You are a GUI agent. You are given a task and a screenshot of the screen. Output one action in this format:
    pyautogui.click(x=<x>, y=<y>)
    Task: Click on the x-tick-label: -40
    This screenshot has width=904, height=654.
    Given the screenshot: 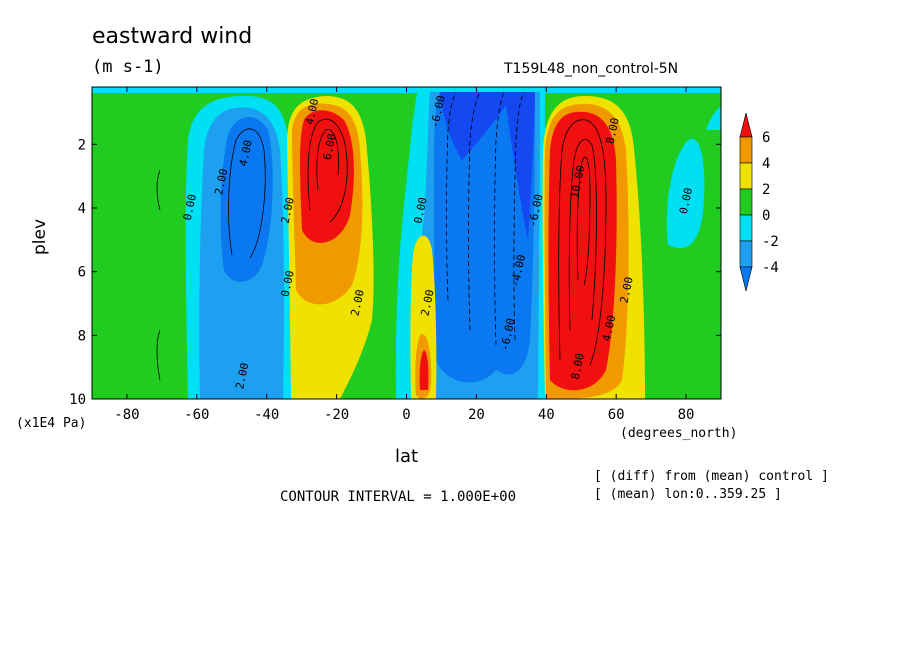 What is the action you would take?
    pyautogui.click(x=266, y=415)
    